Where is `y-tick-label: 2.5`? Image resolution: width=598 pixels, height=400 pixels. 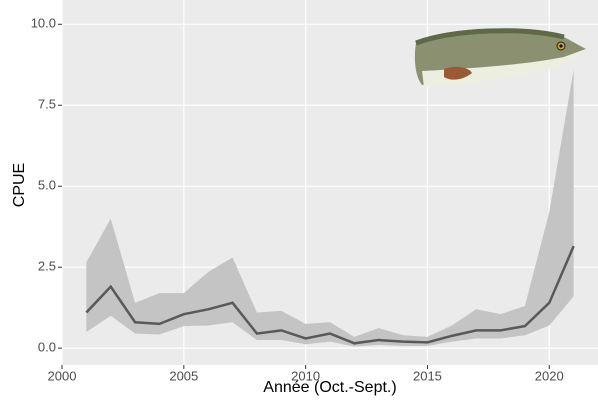
y-tick-label: 2.5 is located at coordinates (47, 266).